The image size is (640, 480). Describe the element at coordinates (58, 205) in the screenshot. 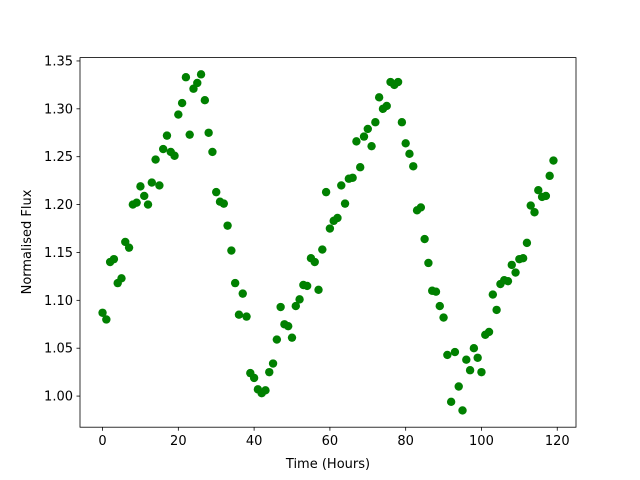

I see `y-tick-label: 1.20` at that location.